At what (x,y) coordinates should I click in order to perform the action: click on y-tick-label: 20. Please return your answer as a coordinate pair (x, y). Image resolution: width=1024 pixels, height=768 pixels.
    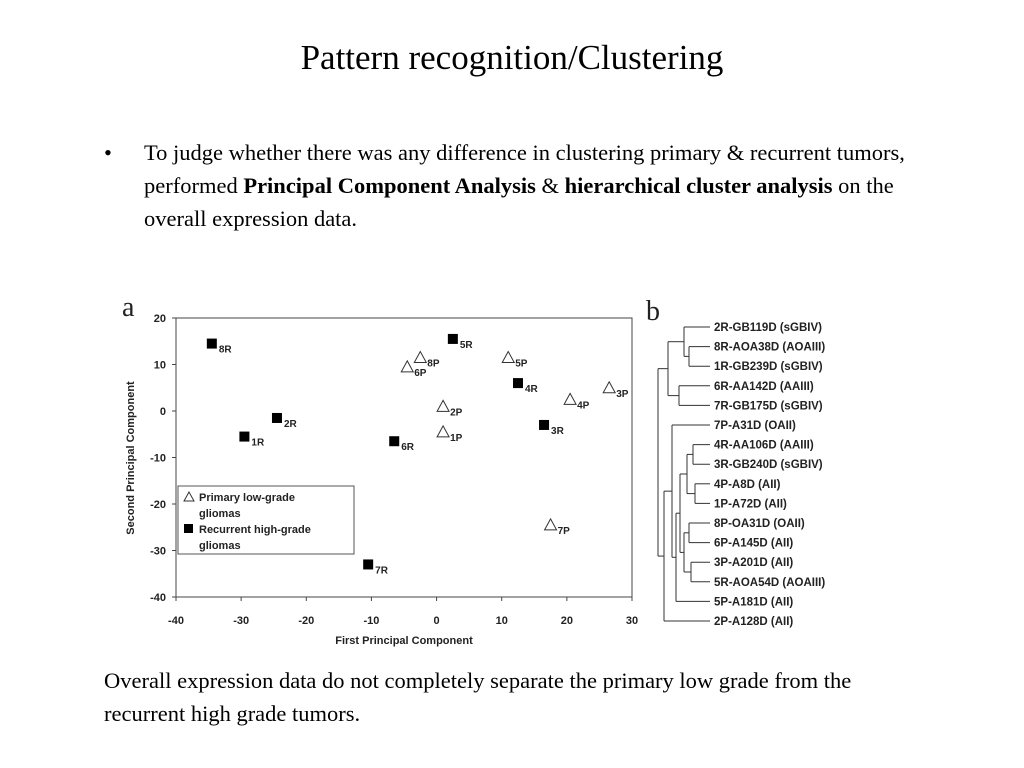
    Looking at the image, I should click on (160, 319).